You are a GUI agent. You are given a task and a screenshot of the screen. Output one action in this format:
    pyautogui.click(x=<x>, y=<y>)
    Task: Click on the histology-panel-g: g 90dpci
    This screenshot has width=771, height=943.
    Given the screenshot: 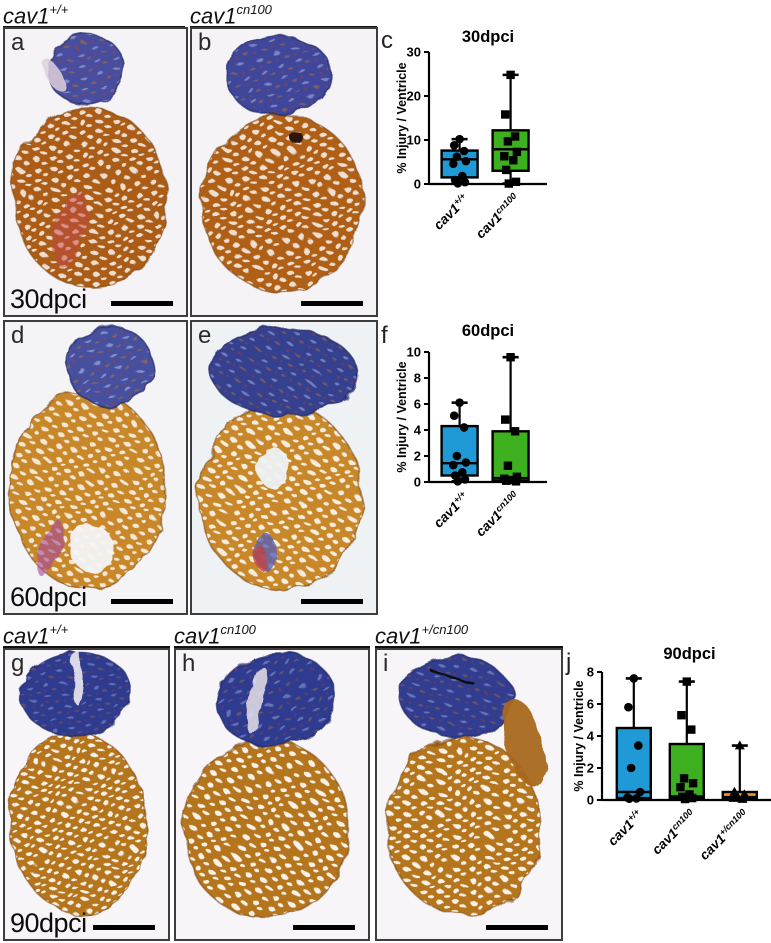 What is the action you would take?
    pyautogui.click(x=86, y=794)
    